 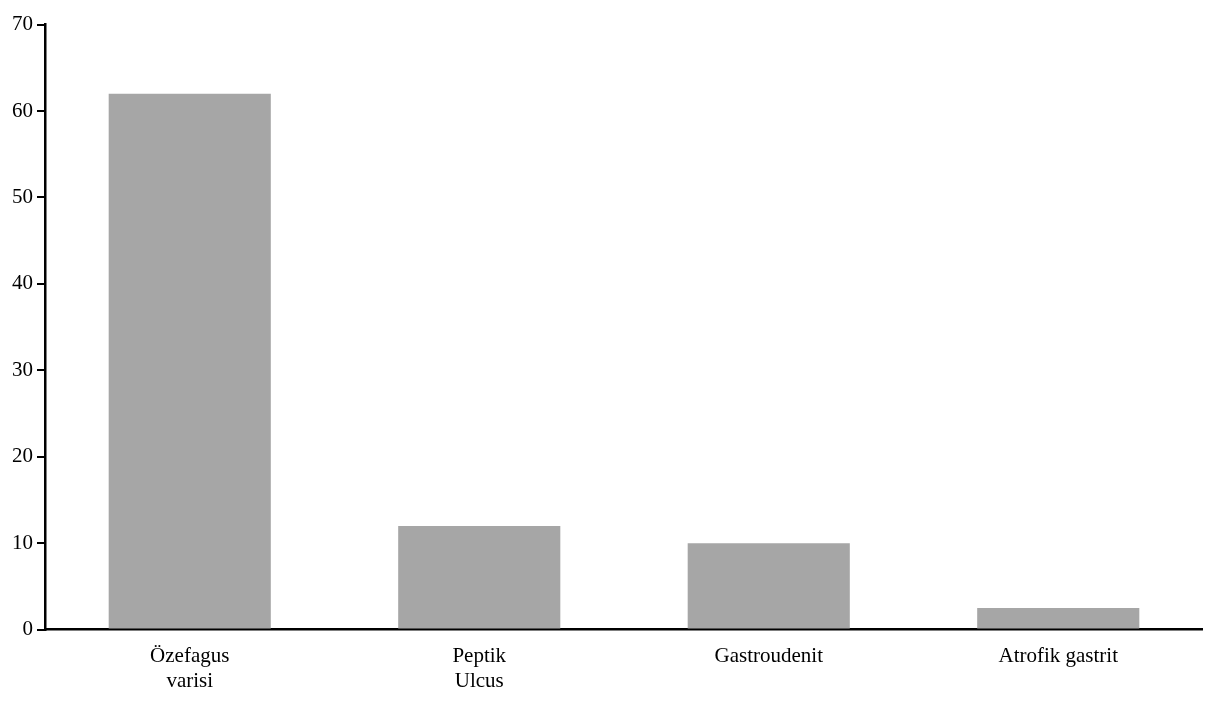 What do you see at coordinates (22, 368) in the screenshot?
I see `y-tick-label: 30` at bounding box center [22, 368].